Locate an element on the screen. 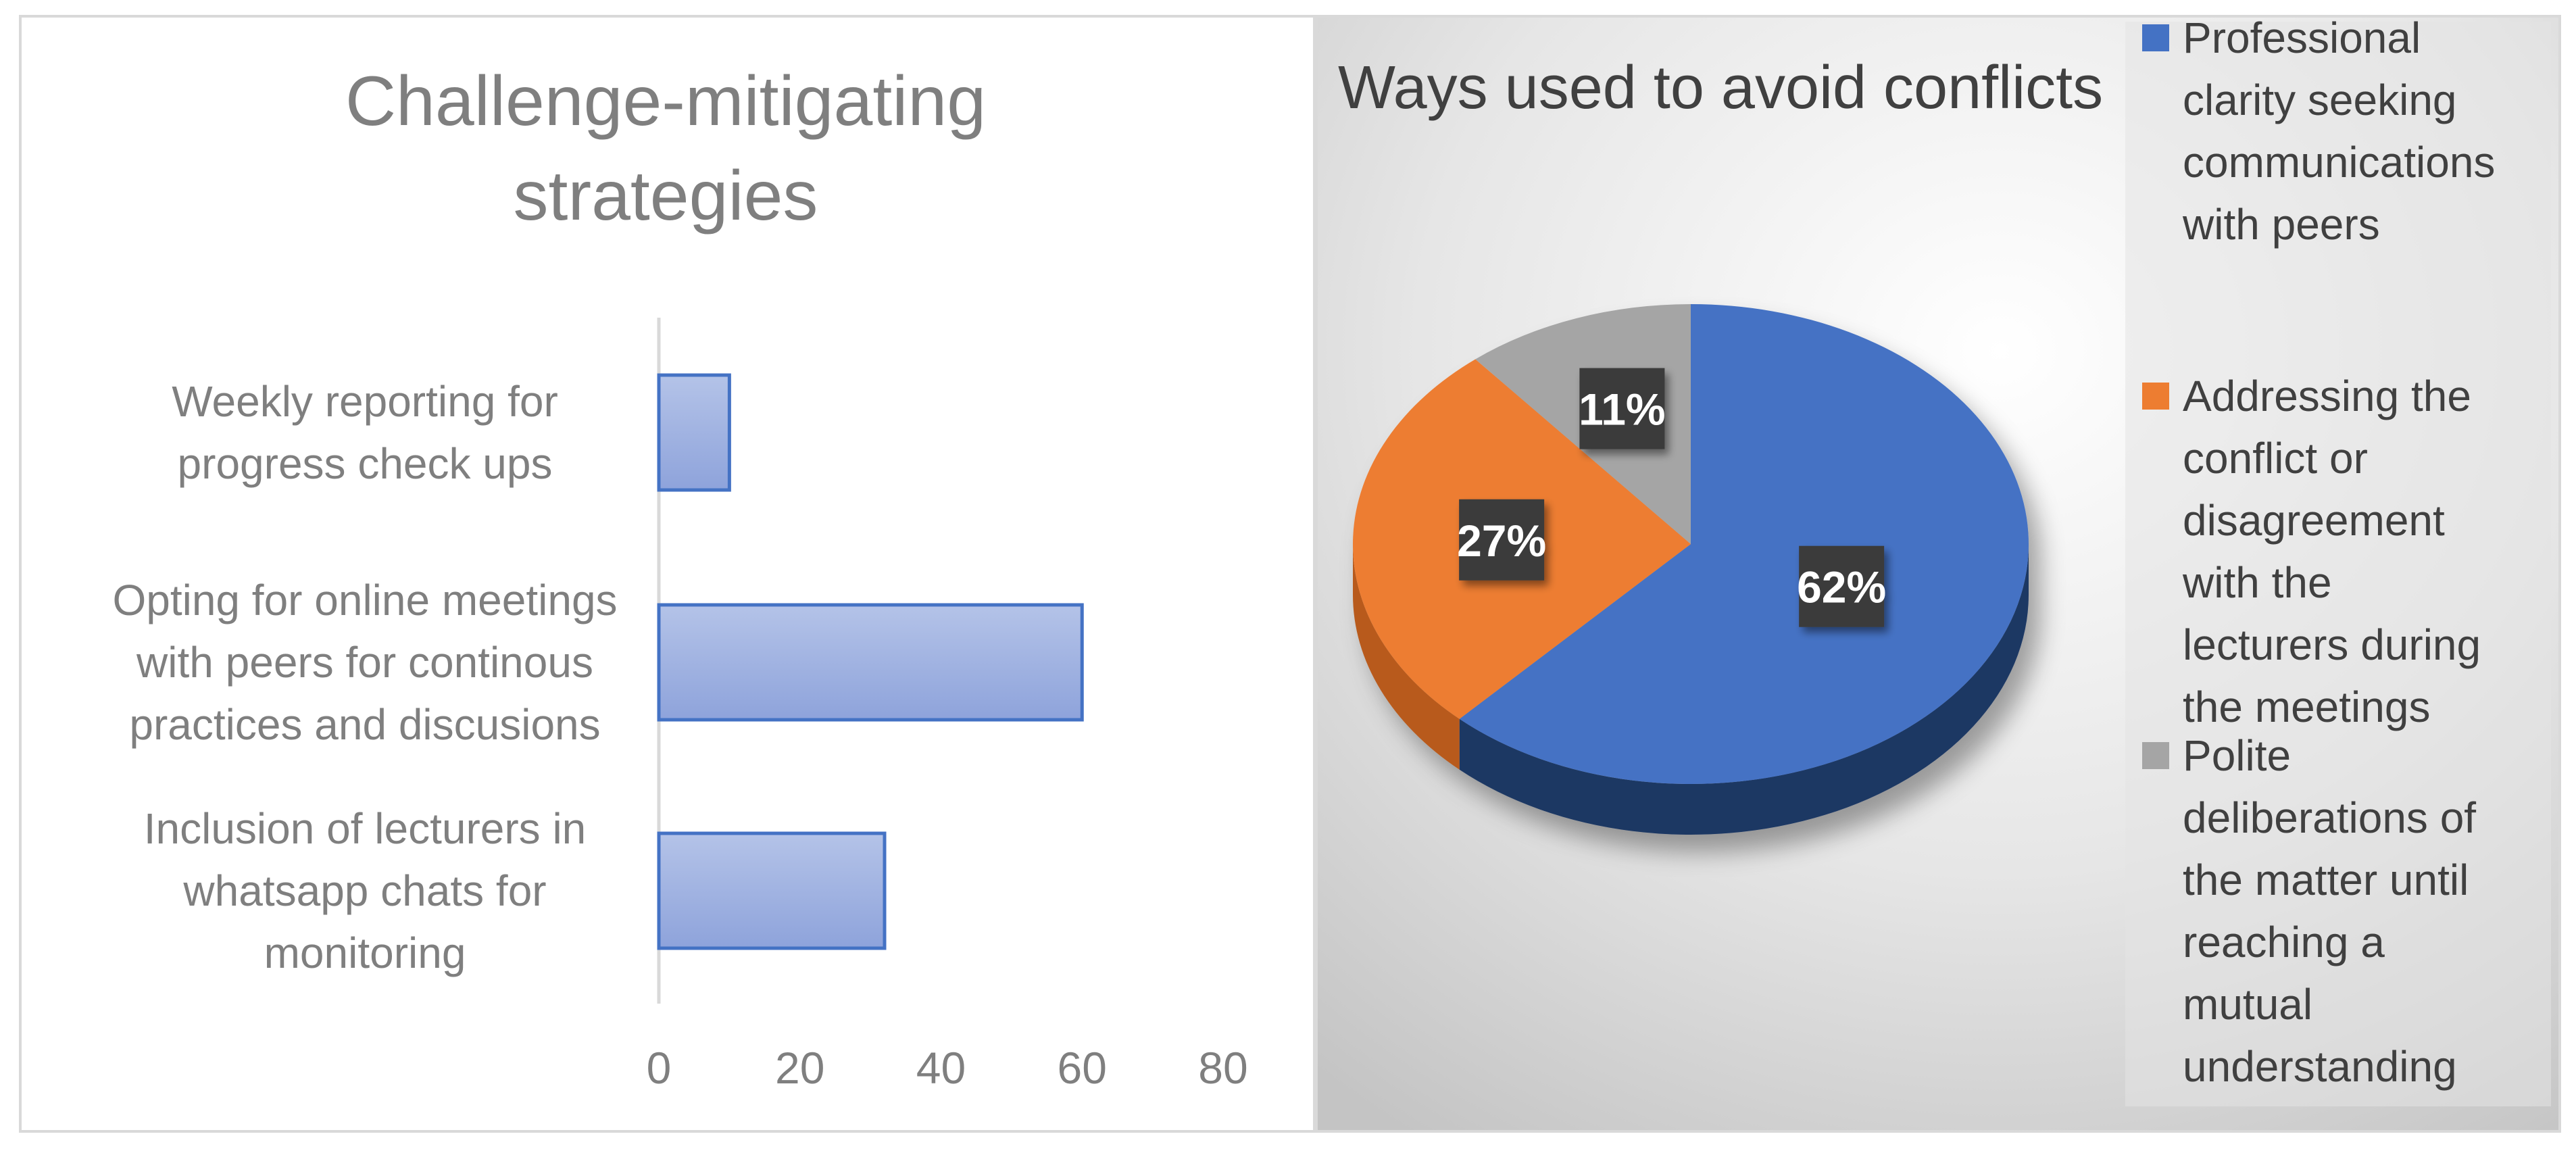 This screenshot has width=2576, height=1153. pie-data-label-1: 62% is located at coordinates (1842, 586).